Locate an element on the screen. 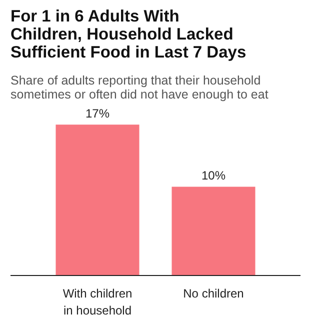  x-tick-label: With children in household is located at coordinates (97, 302).